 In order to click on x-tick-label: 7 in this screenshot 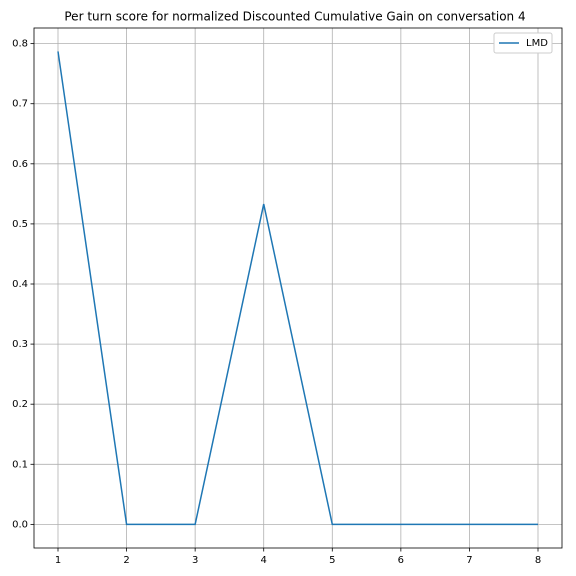, I will do `click(469, 560)`.